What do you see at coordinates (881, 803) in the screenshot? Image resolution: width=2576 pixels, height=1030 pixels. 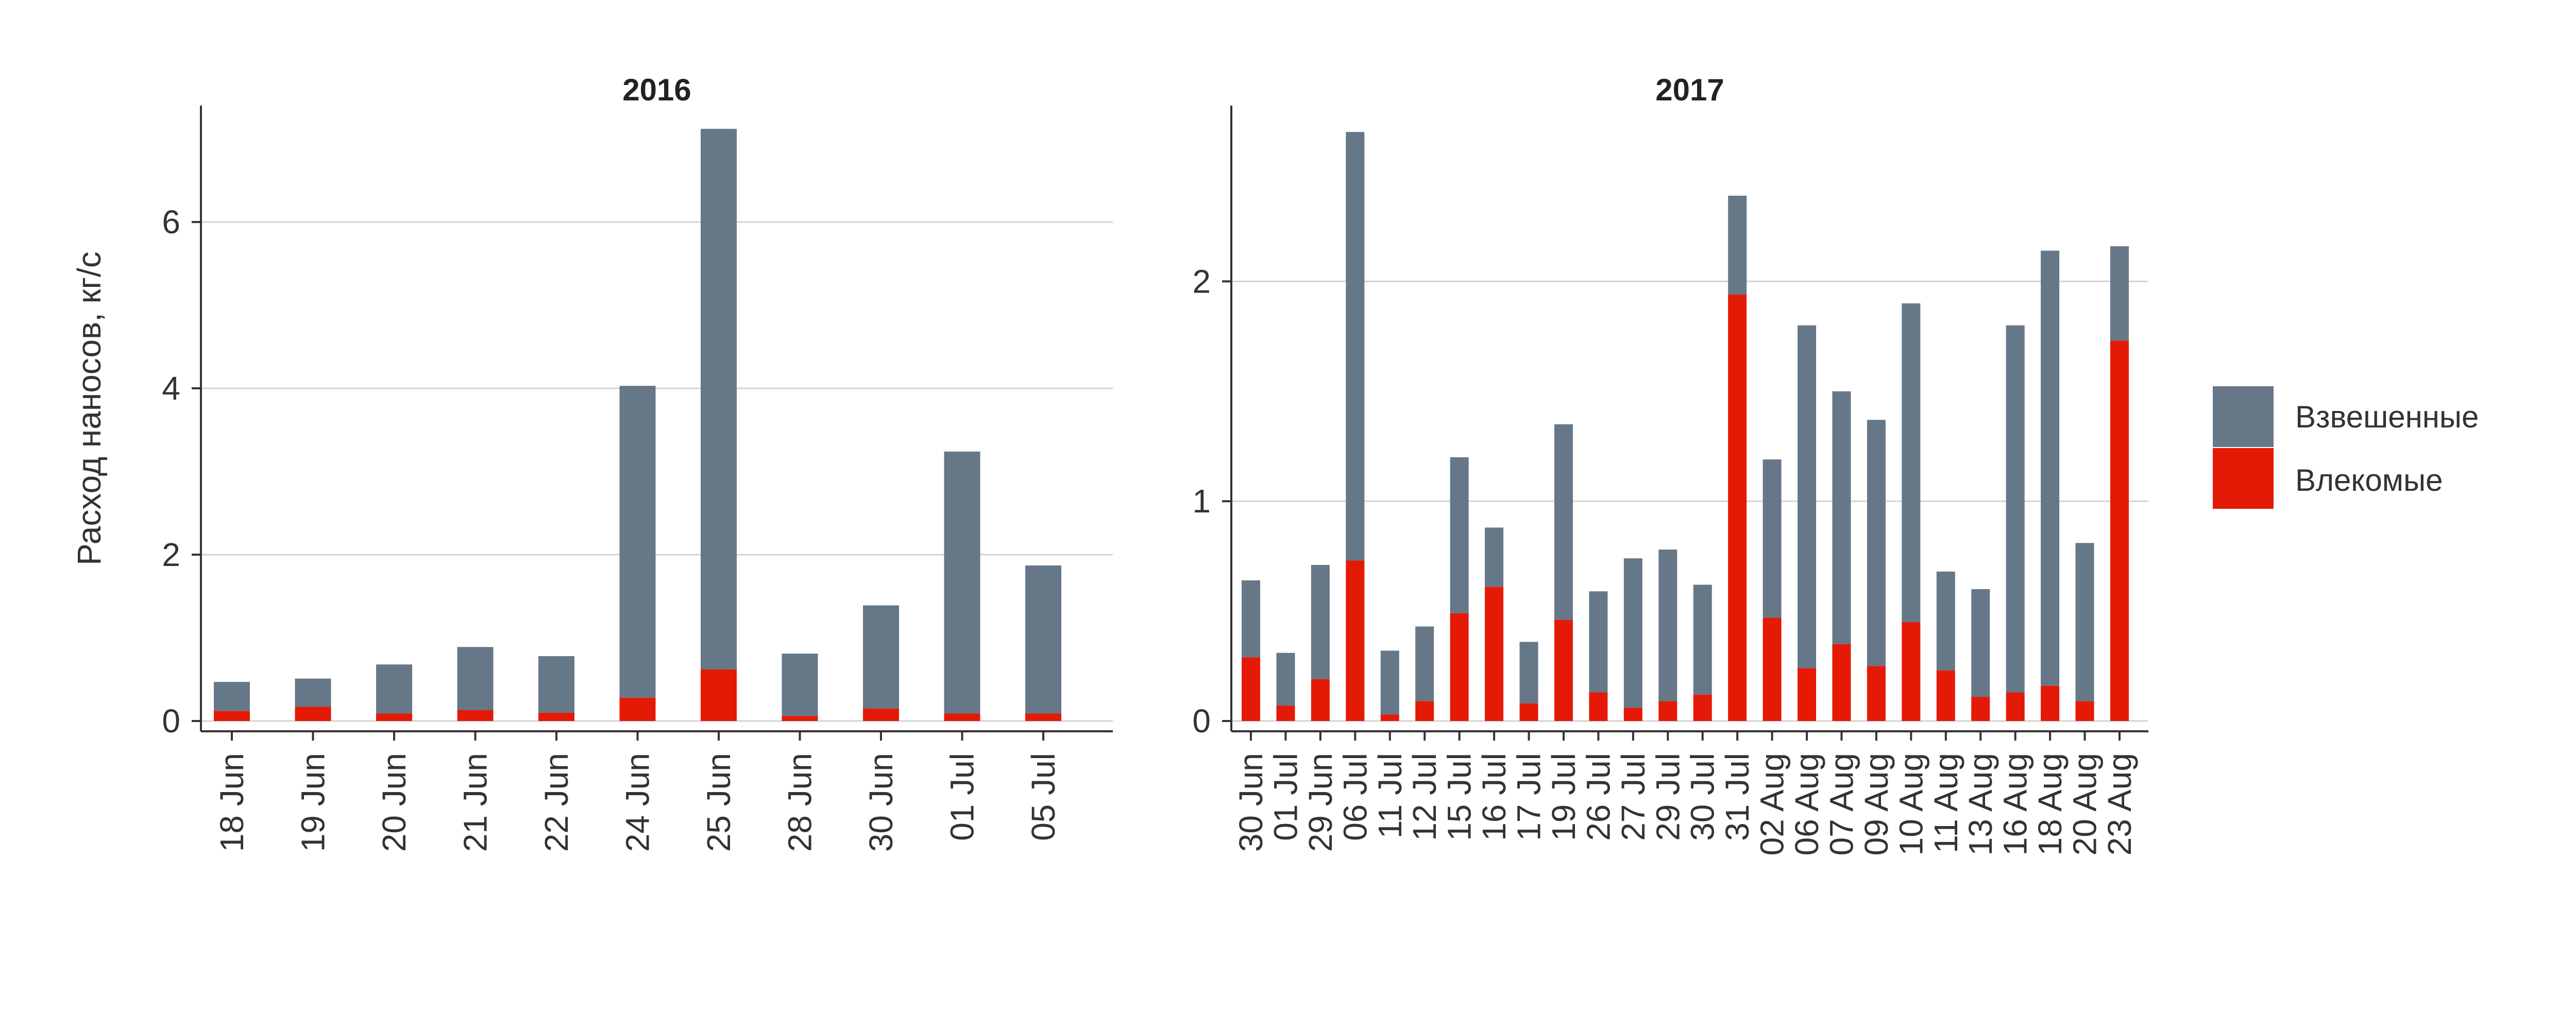 I see `x-tick-label: 30 Jun` at bounding box center [881, 803].